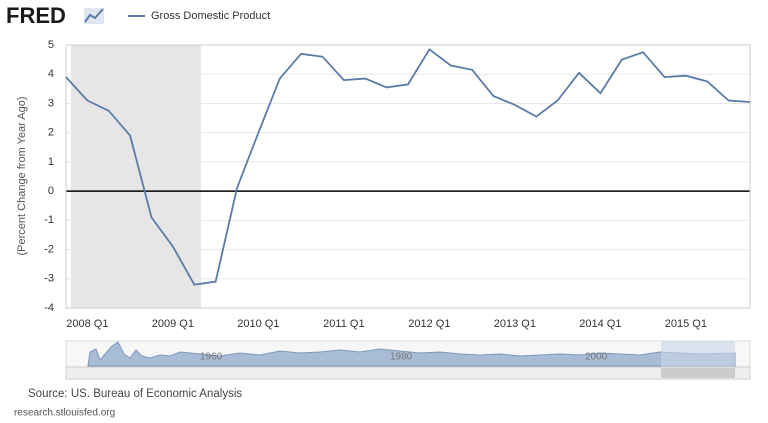 The image size is (768, 423). I want to click on legend-label: Gross Domestic Product, so click(210, 16).